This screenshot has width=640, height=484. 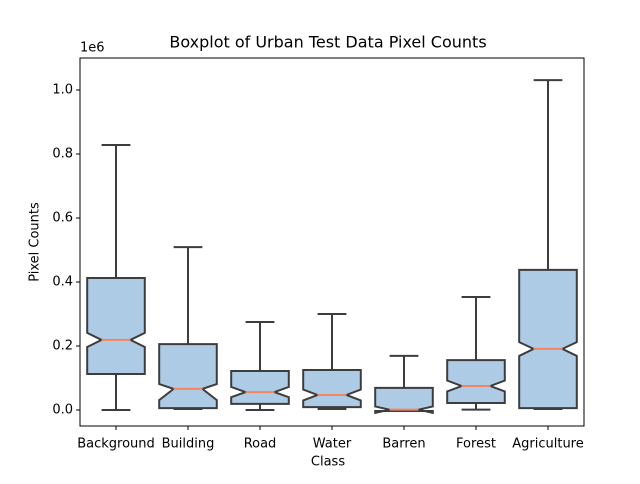 What do you see at coordinates (476, 444) in the screenshot?
I see `x-tick-label: Forest` at bounding box center [476, 444].